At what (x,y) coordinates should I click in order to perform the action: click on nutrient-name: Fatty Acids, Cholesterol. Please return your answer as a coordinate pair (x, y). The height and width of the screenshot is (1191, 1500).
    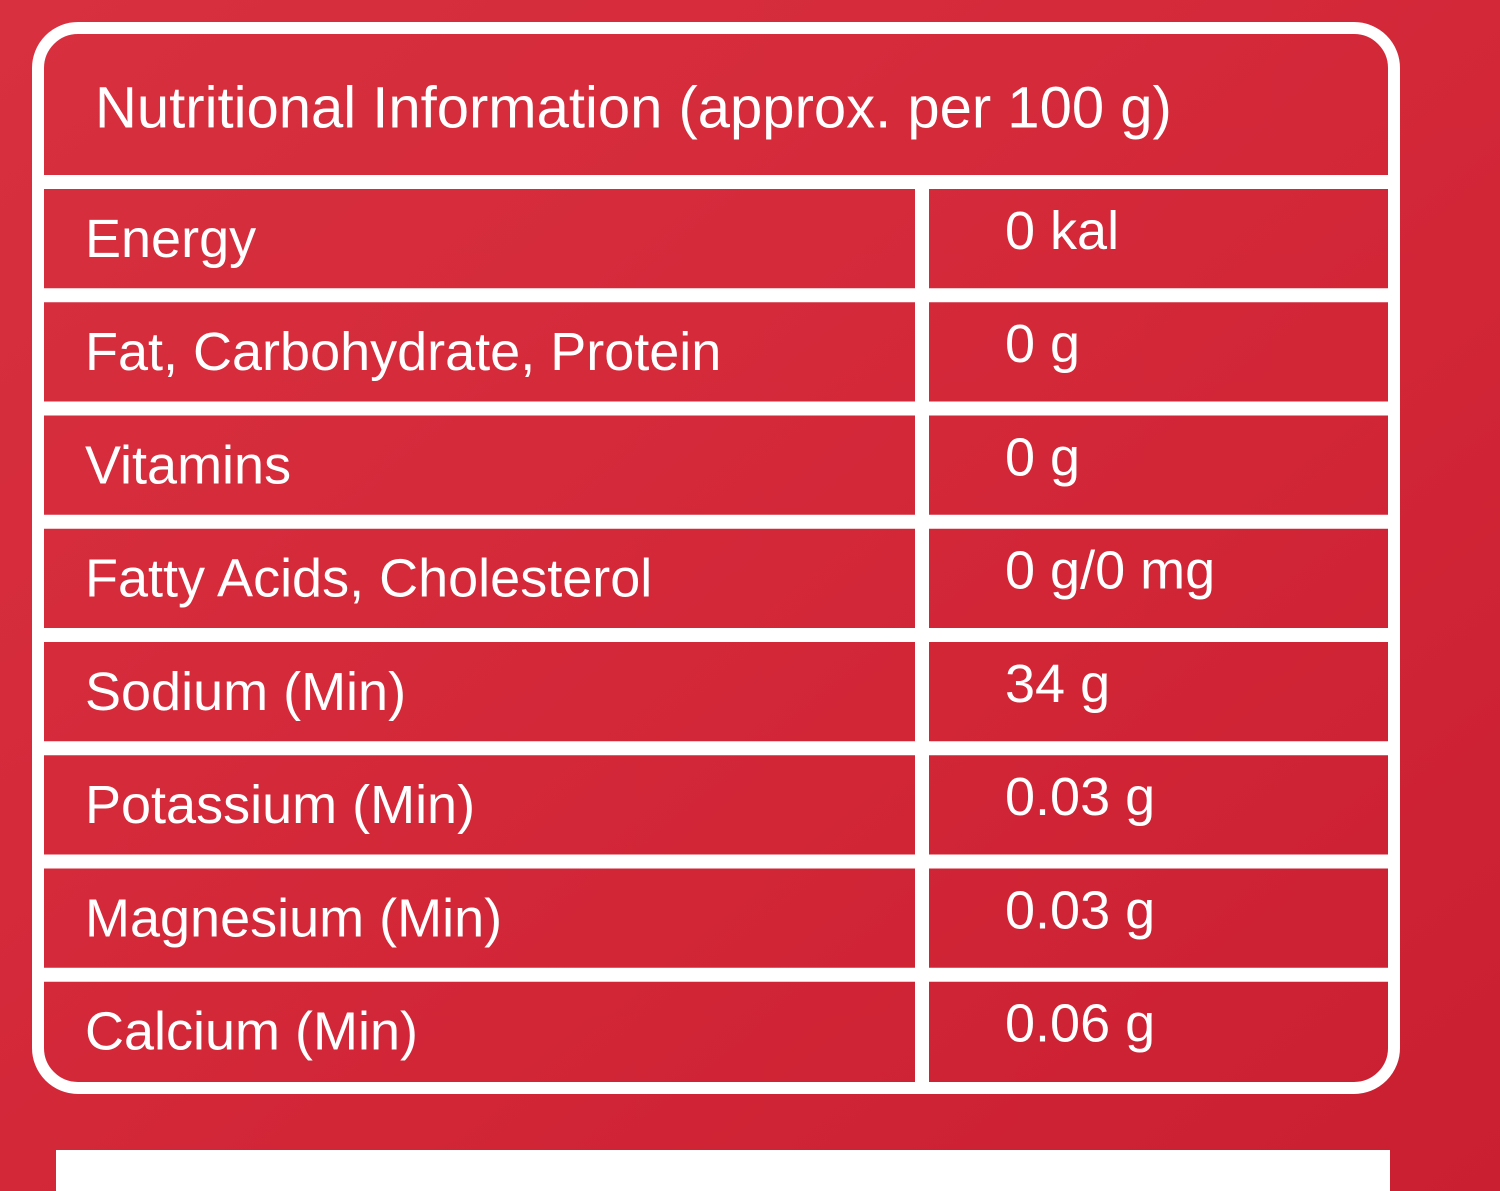
    Looking at the image, I should click on (368, 579).